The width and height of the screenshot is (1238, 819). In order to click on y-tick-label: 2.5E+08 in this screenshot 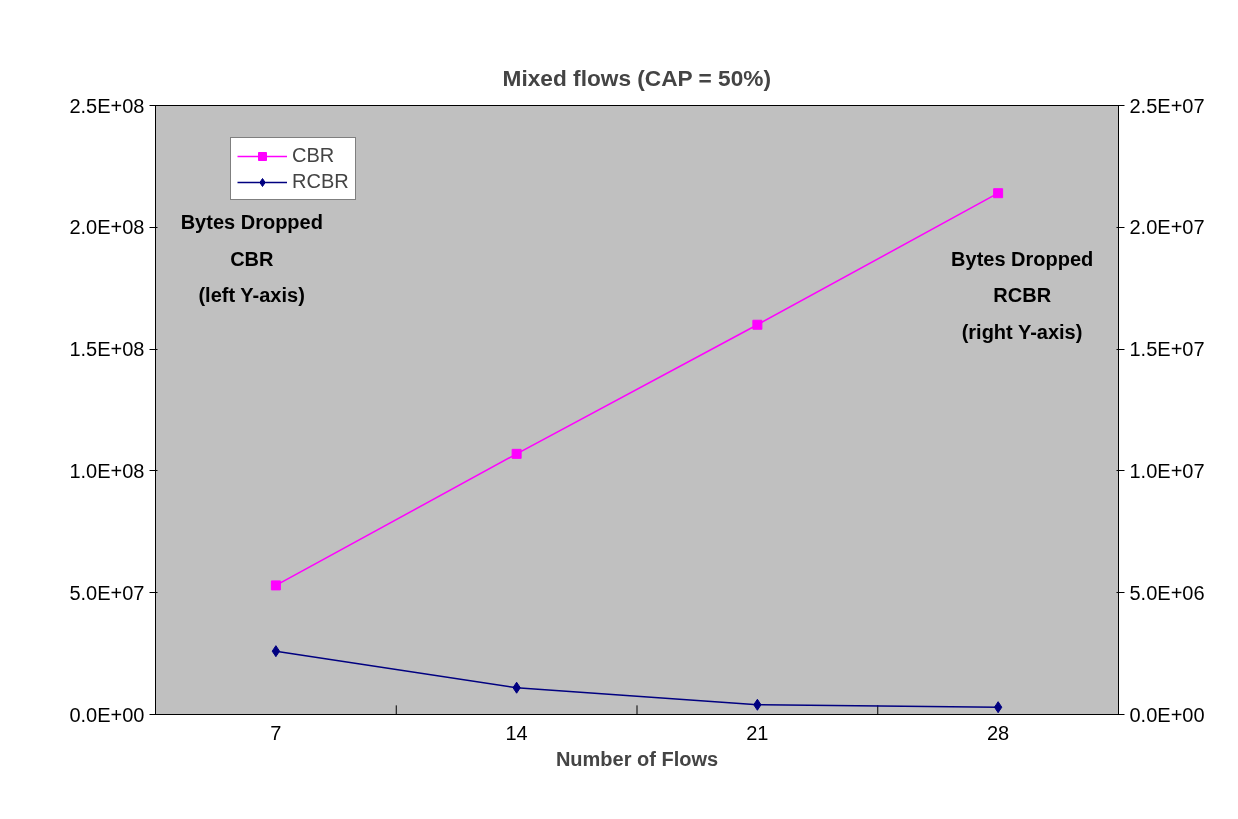, I will do `click(107, 105)`.